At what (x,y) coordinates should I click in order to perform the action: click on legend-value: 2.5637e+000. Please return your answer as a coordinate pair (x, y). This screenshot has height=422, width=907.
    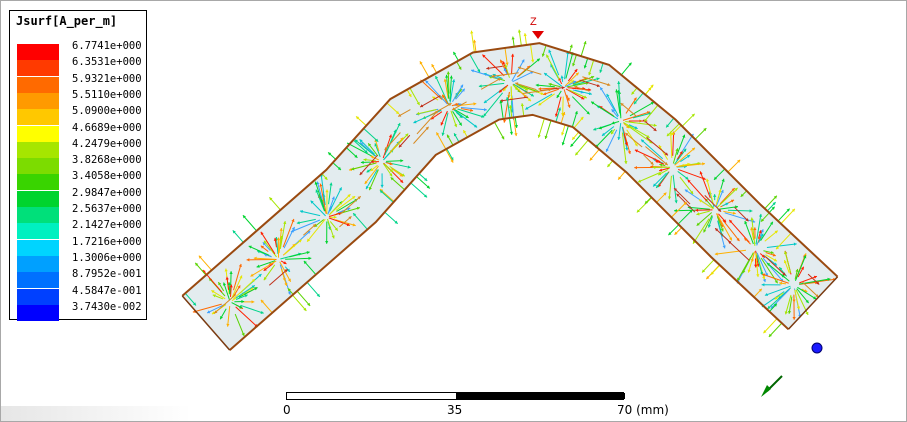
    Looking at the image, I should click on (107, 209).